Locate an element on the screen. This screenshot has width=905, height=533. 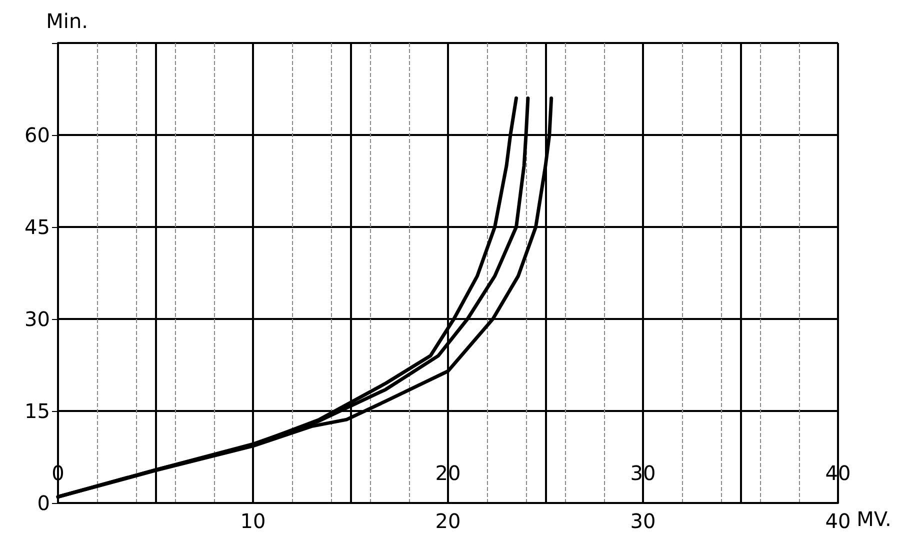
y-tick-label: 45 is located at coordinates (37, 227).